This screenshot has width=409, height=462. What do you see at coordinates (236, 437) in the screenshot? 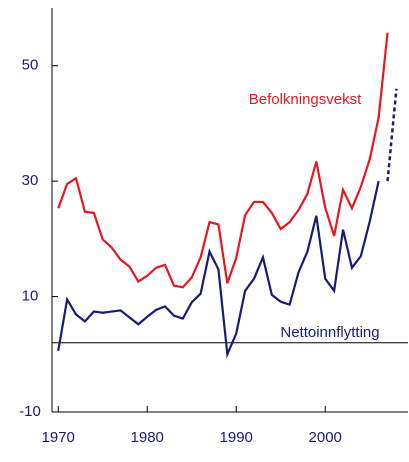
I see `x-tick-label: 1990` at bounding box center [236, 437].